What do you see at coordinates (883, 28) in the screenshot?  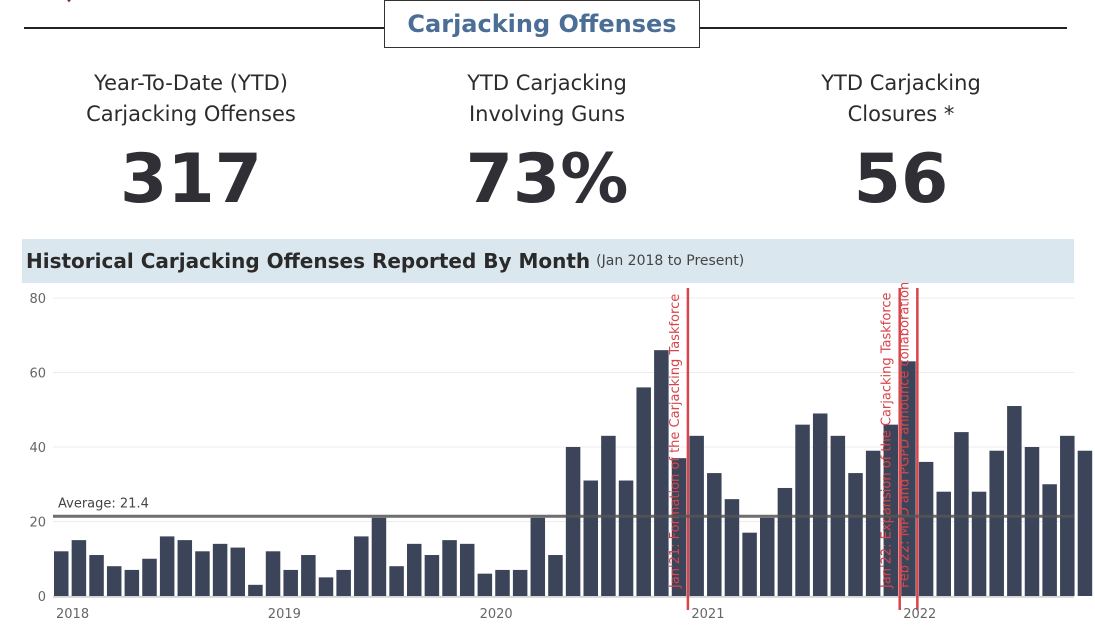 I see `title-rule-right` at bounding box center [883, 28].